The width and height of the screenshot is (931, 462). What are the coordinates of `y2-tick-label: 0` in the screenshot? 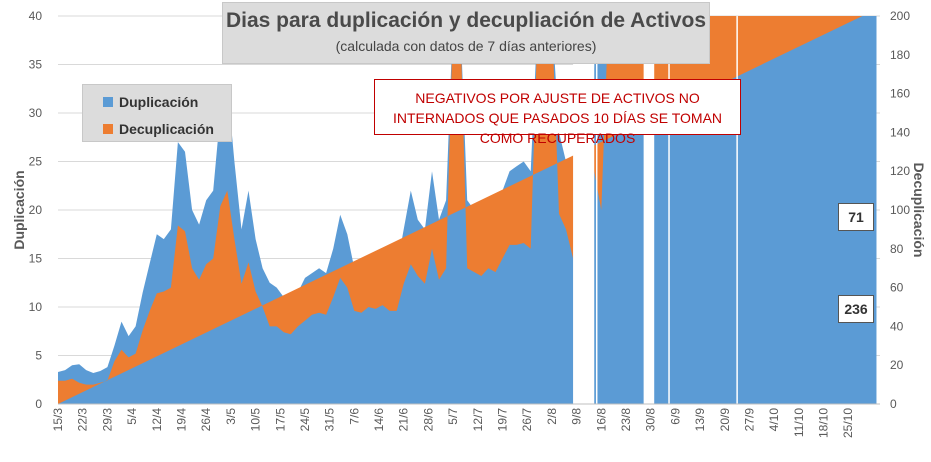 It's located at (893, 404).